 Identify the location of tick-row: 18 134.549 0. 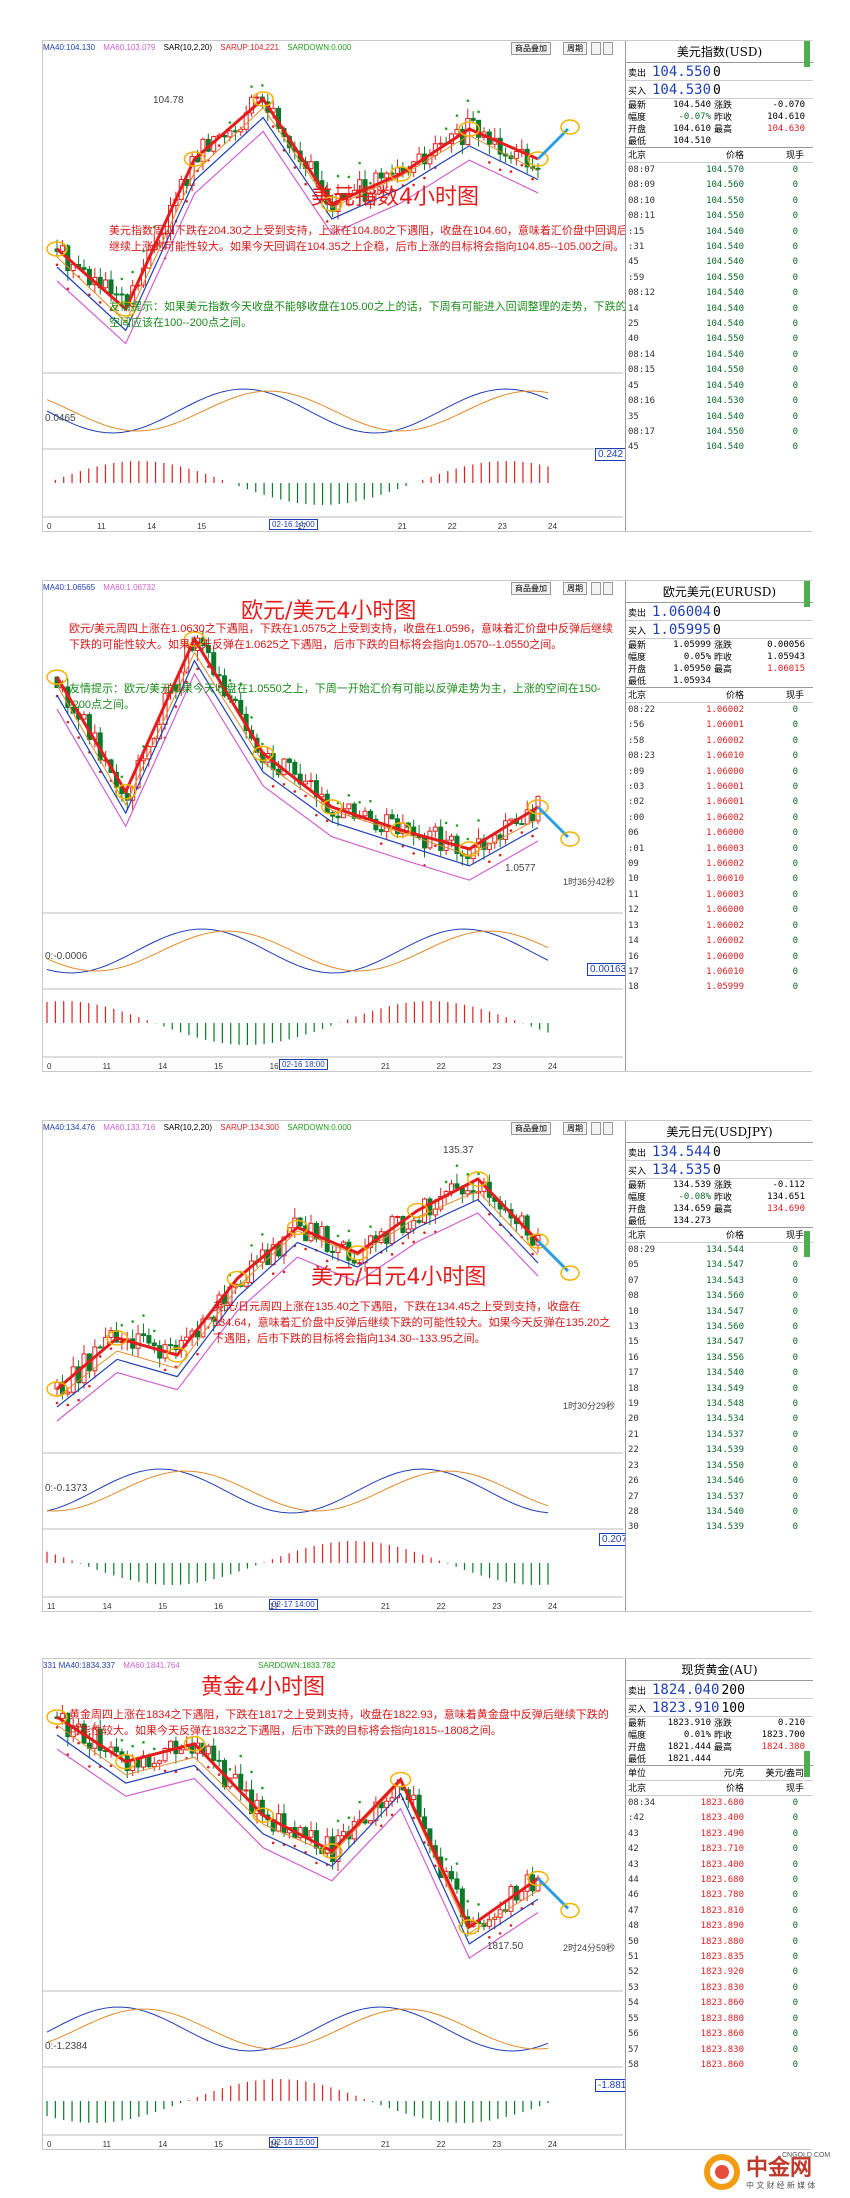
(719, 1389).